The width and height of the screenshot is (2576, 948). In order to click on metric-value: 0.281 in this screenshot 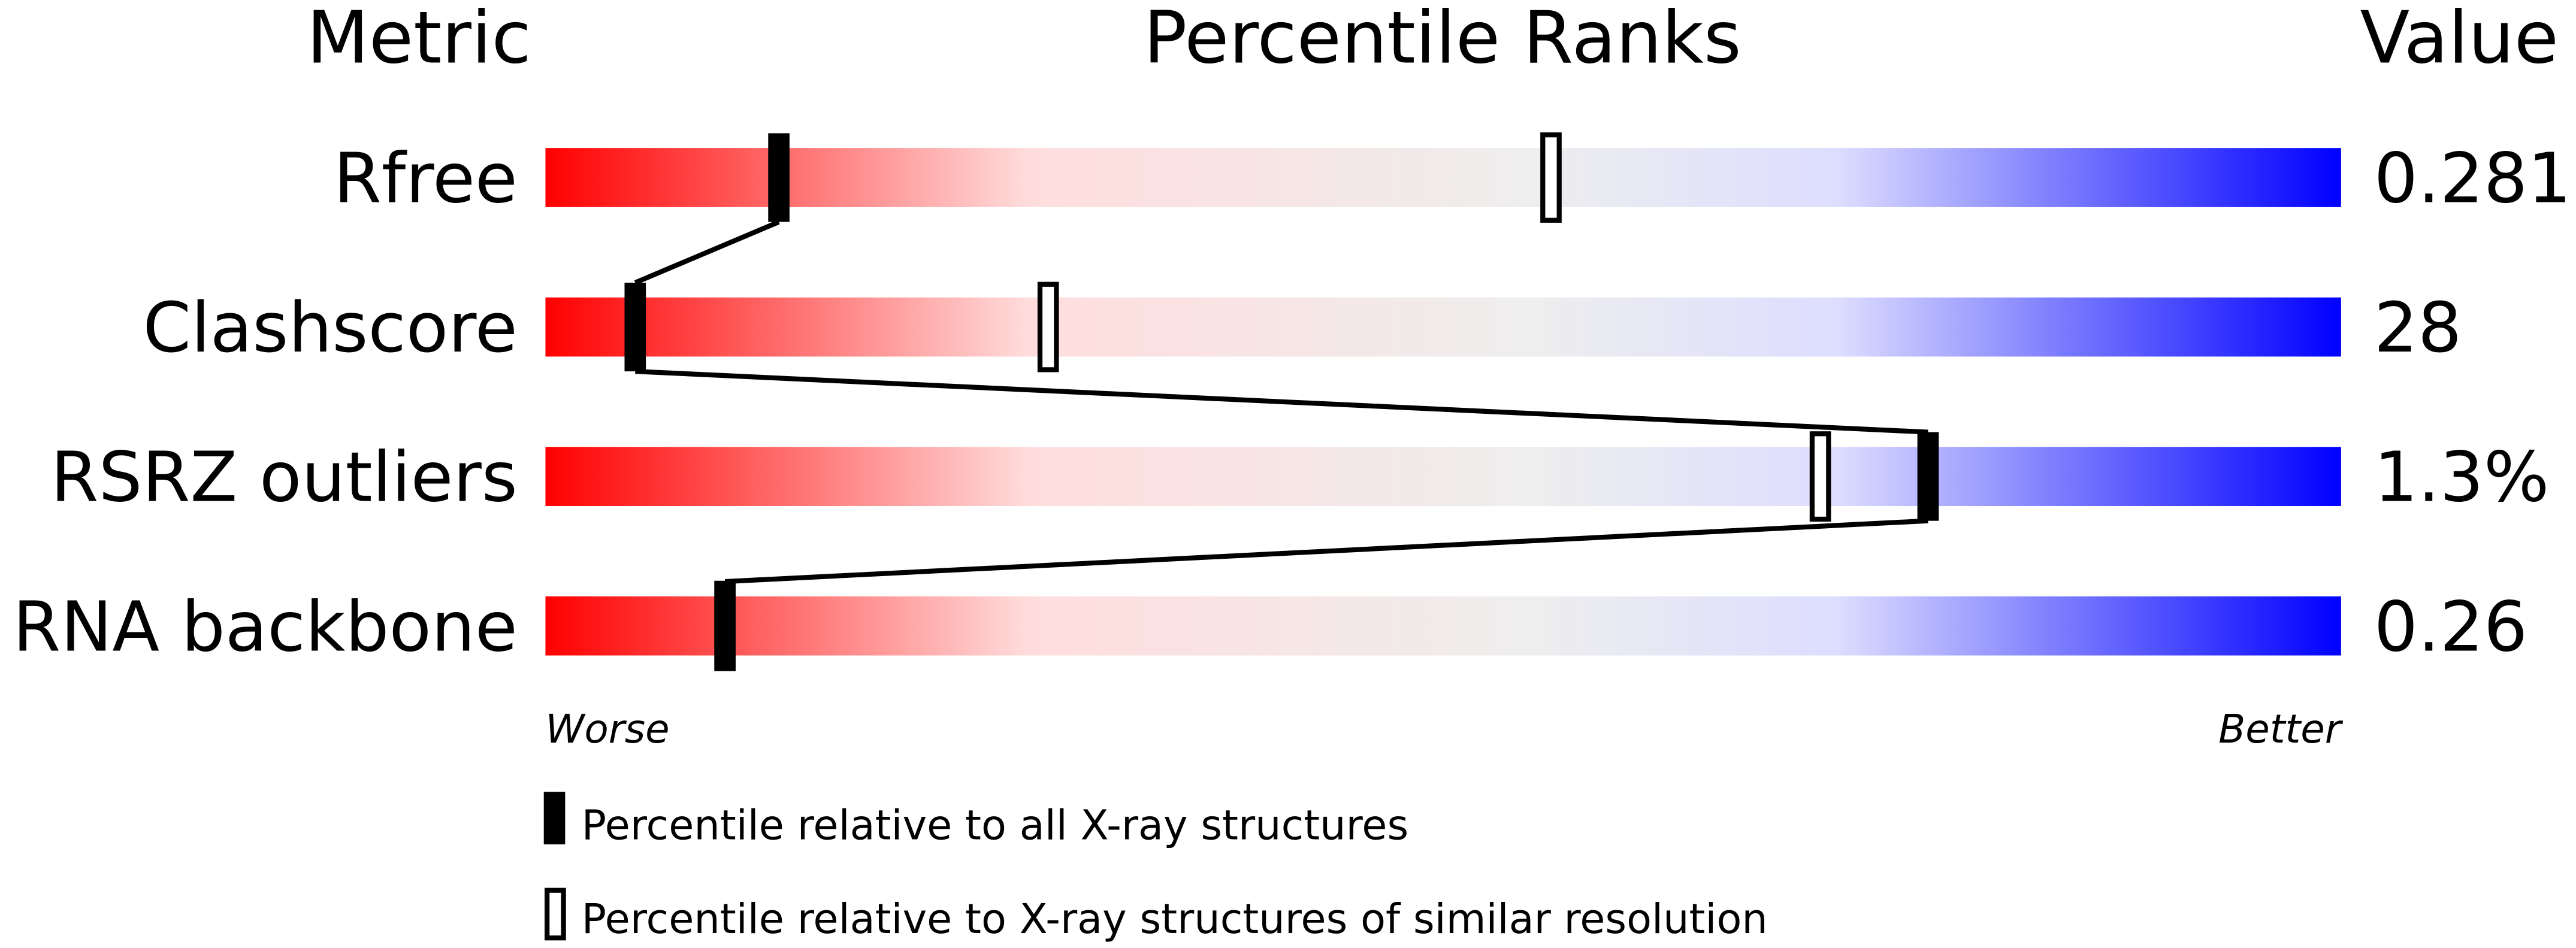, I will do `click(2473, 179)`.